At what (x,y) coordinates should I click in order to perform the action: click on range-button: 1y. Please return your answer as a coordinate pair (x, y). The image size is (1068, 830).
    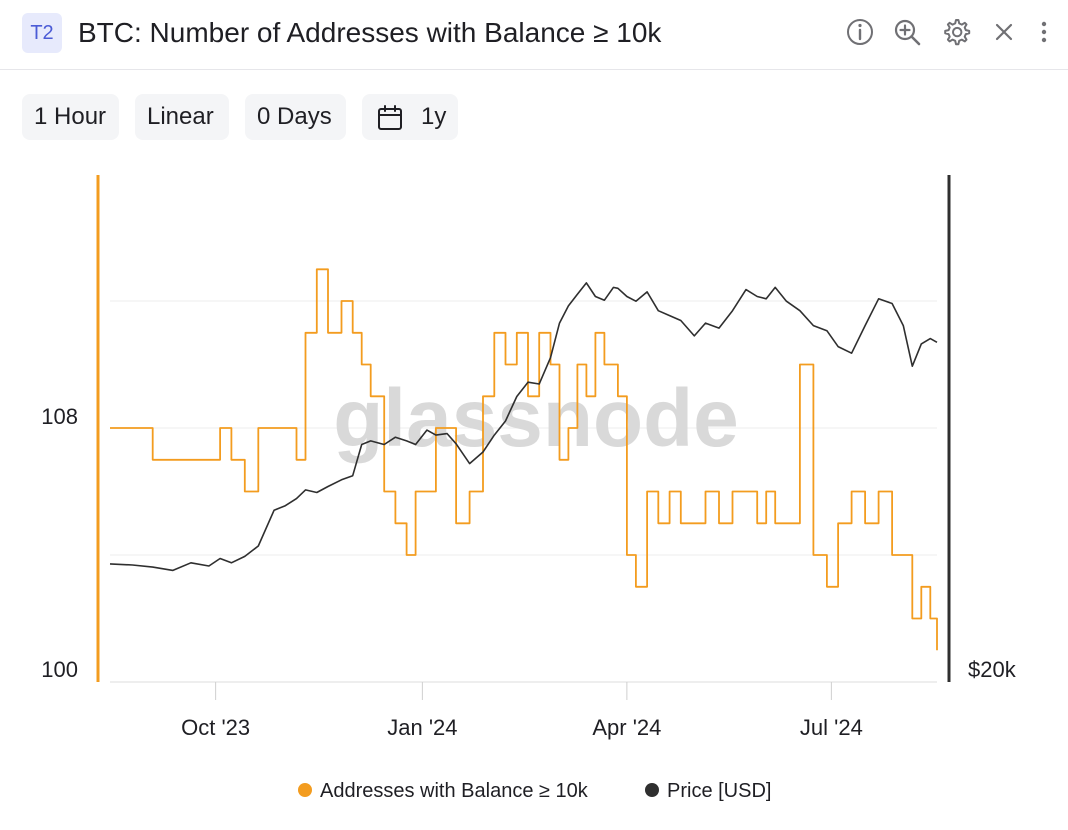
    Looking at the image, I should click on (410, 117).